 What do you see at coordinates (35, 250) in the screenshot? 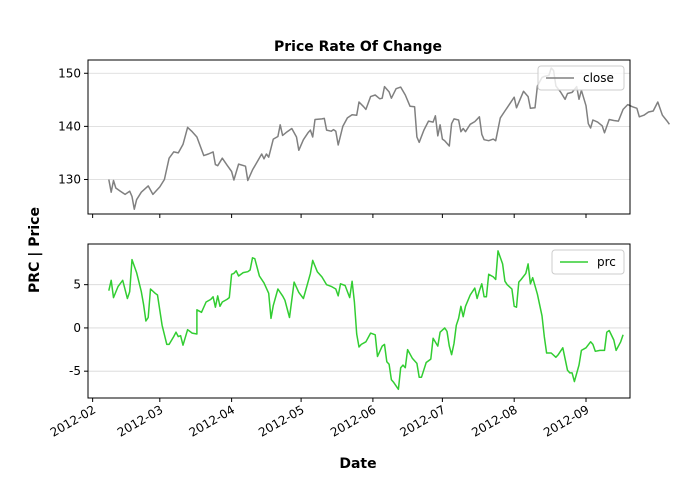
I see `y-axis-label: PRC | Price` at bounding box center [35, 250].